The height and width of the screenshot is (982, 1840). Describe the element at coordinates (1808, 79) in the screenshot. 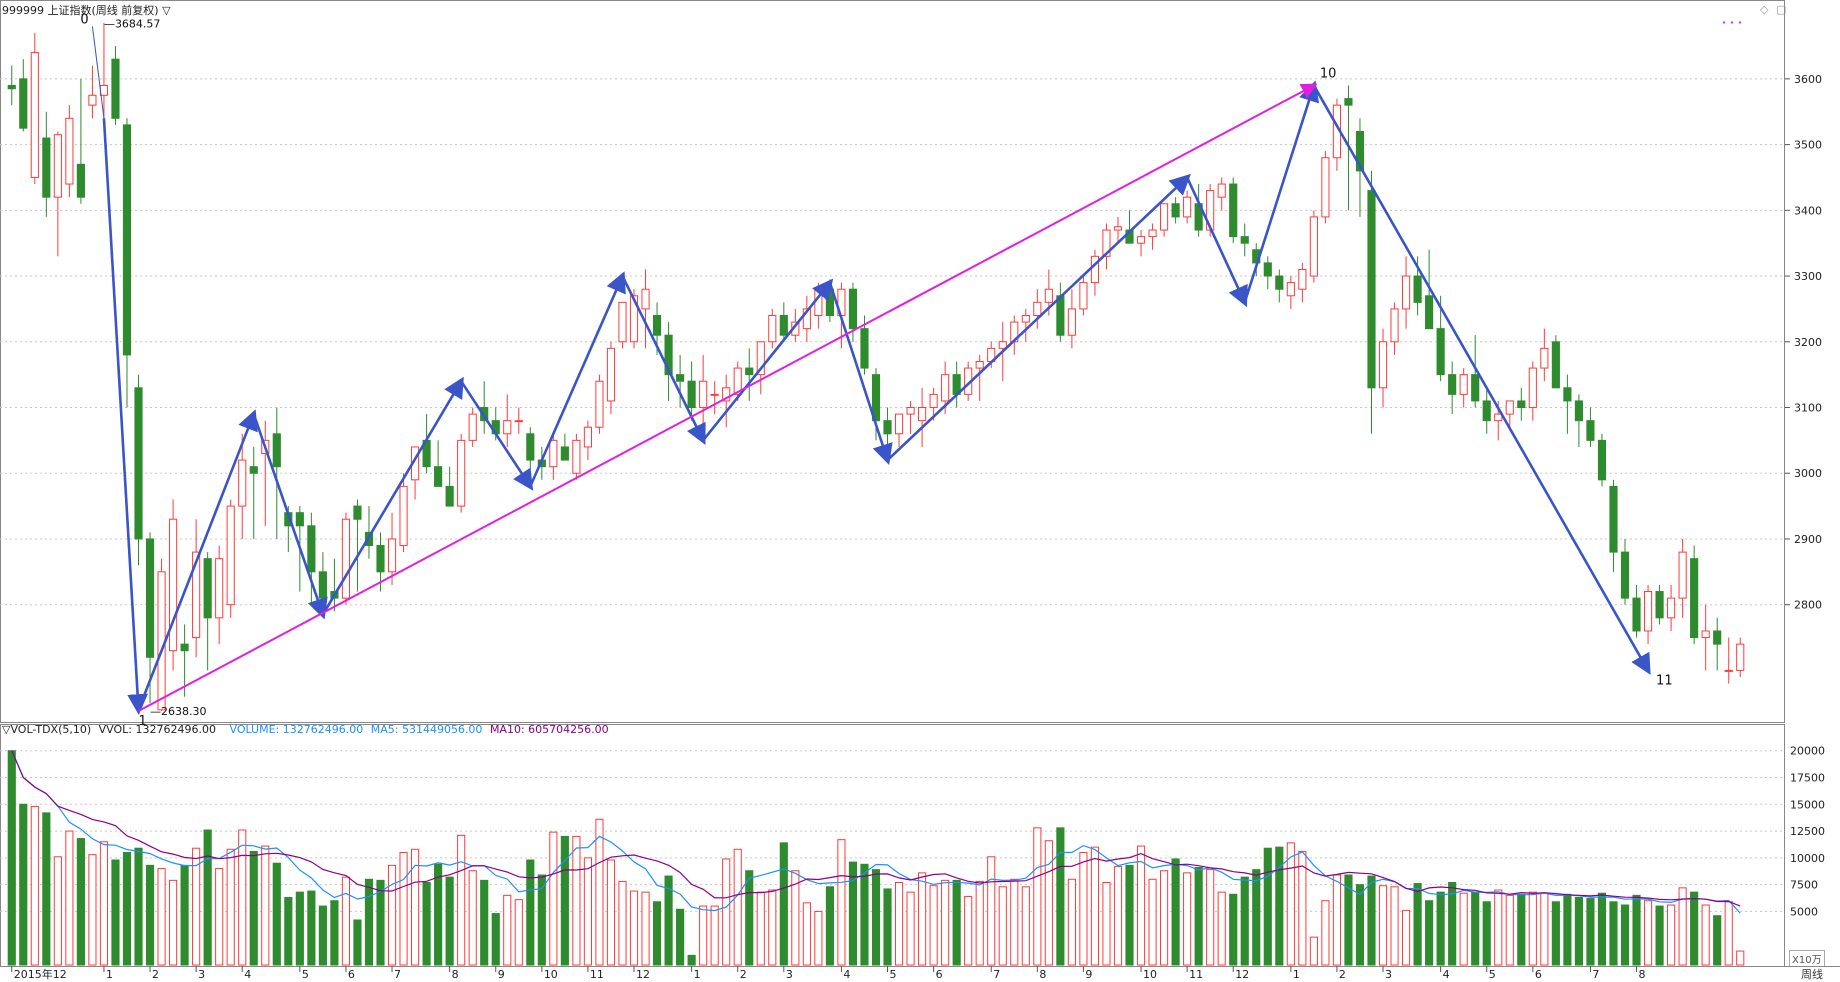

I see `price-tick-label: 3600` at that location.